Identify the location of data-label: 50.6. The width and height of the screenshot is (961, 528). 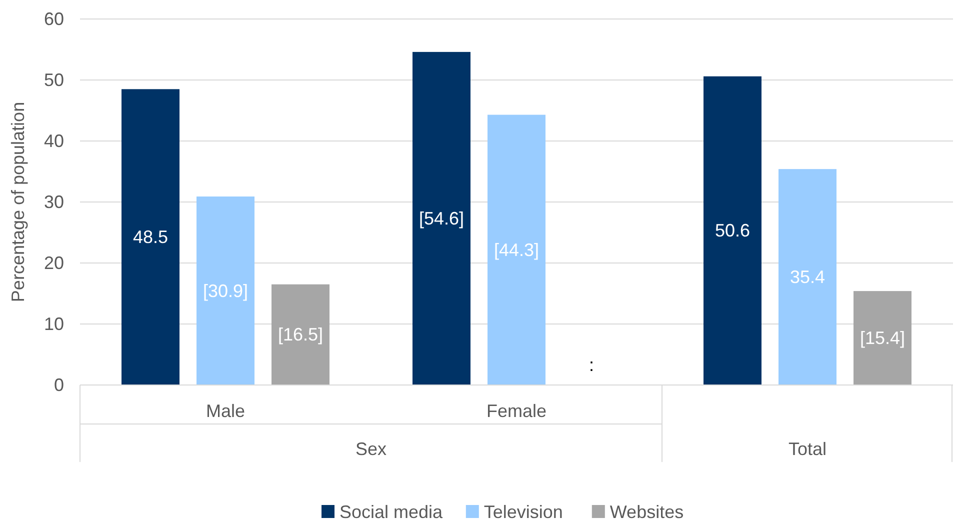
(732, 230).